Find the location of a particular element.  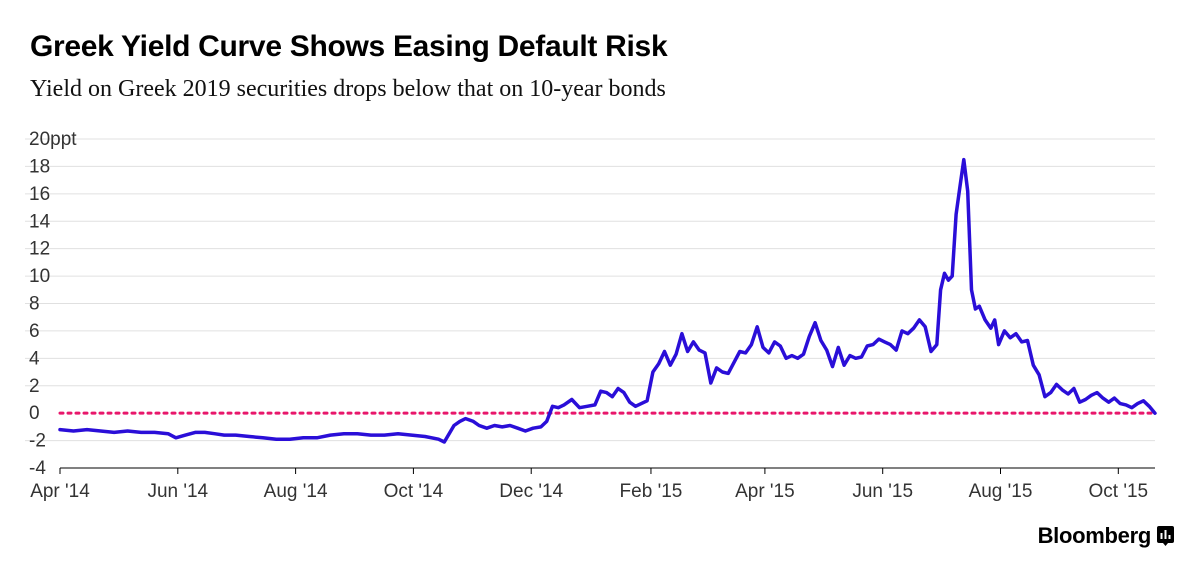

y-tick-label: 4 is located at coordinates (34, 358).